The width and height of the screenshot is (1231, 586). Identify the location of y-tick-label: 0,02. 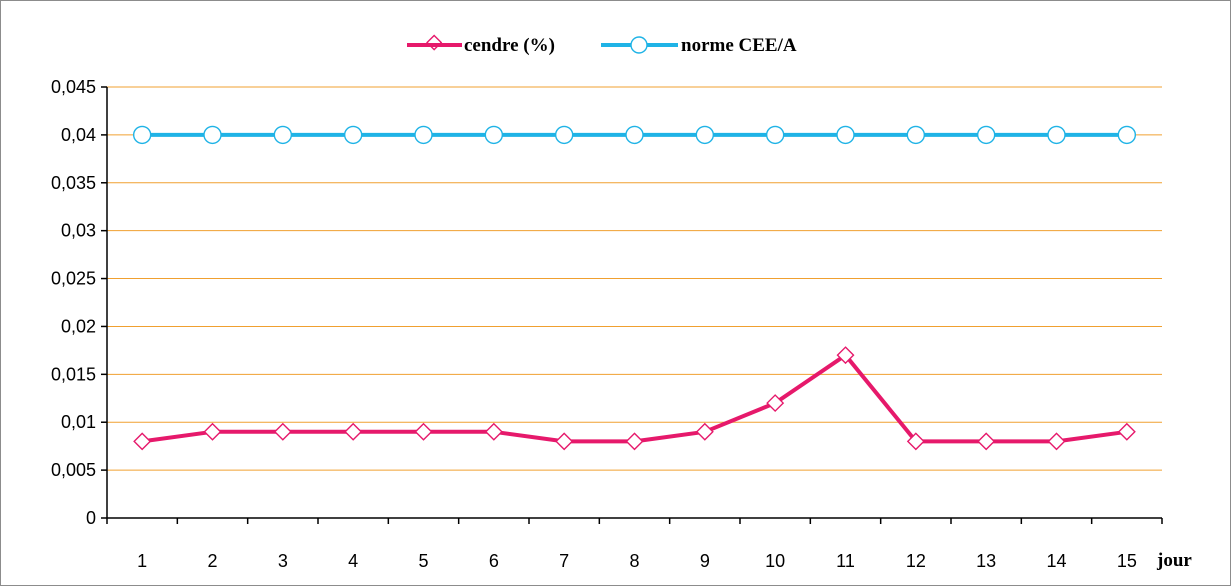
(78, 326).